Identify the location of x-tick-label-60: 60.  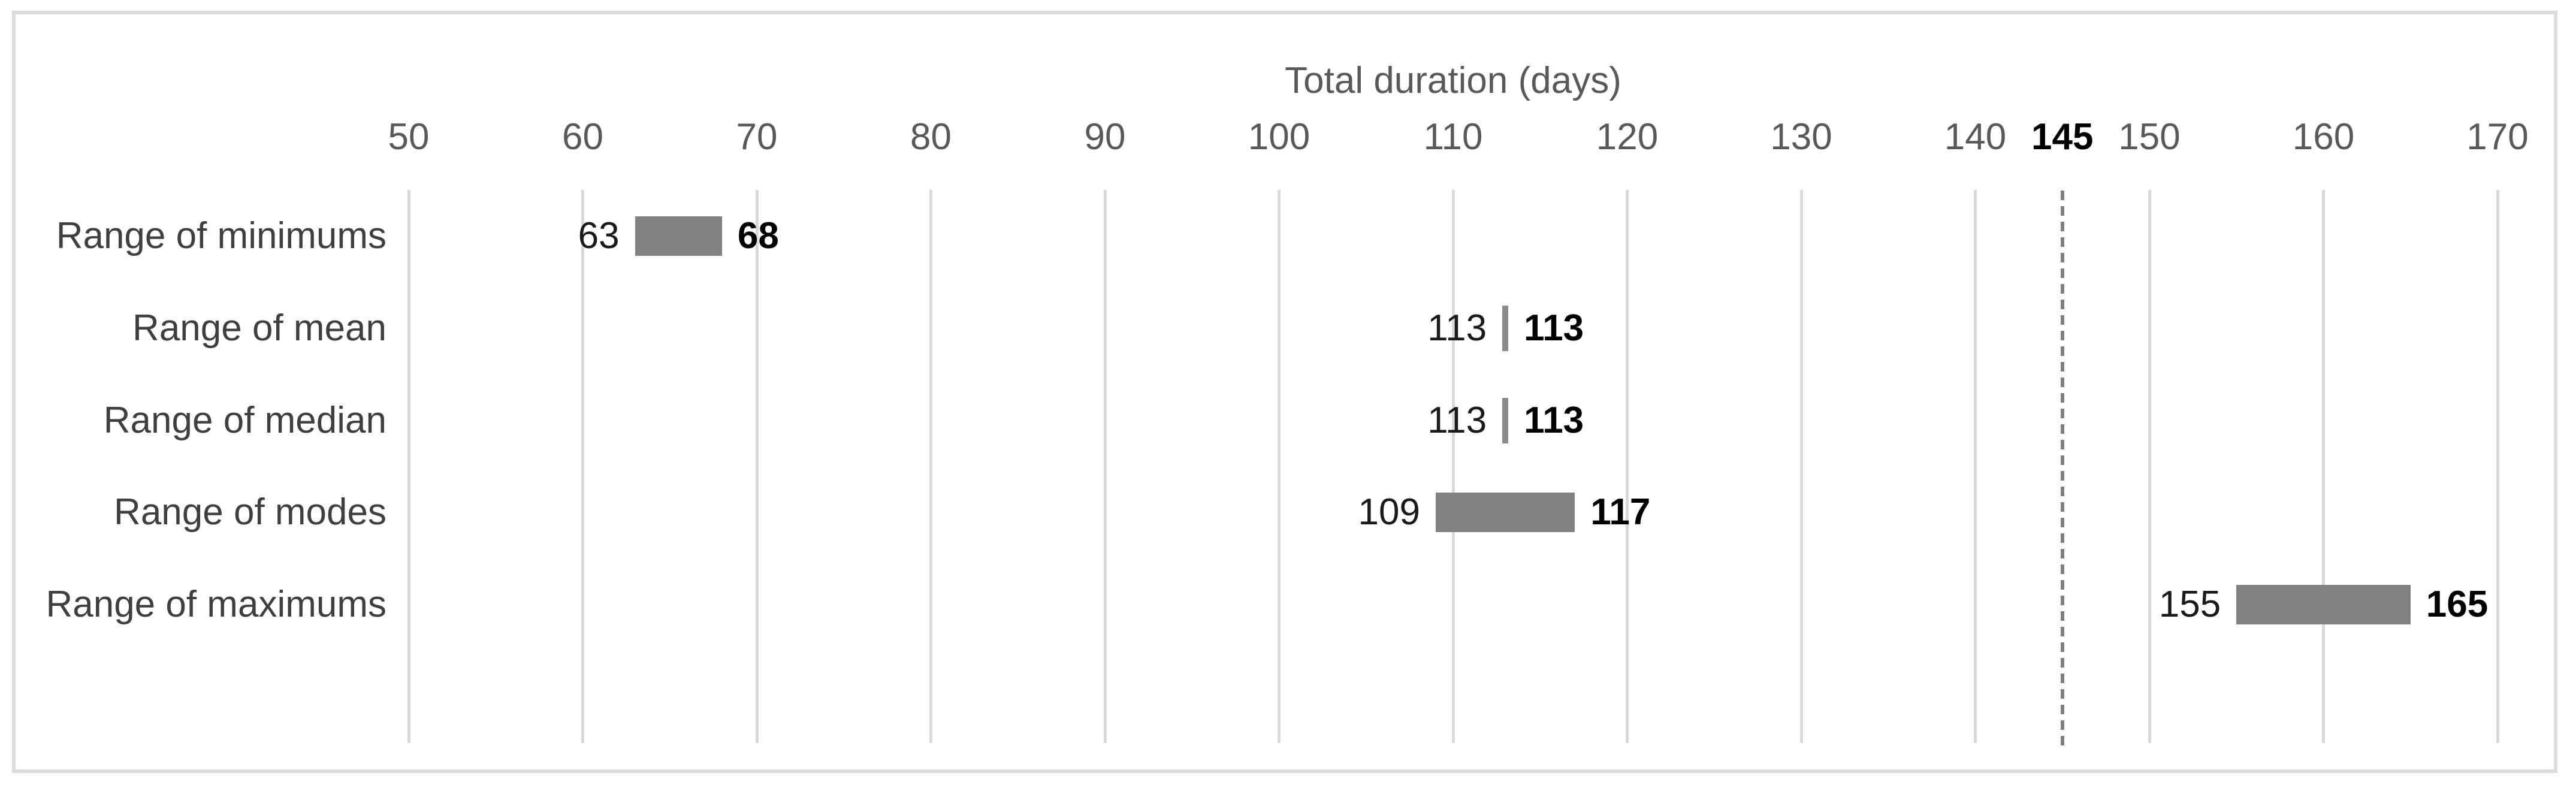
(583, 137).